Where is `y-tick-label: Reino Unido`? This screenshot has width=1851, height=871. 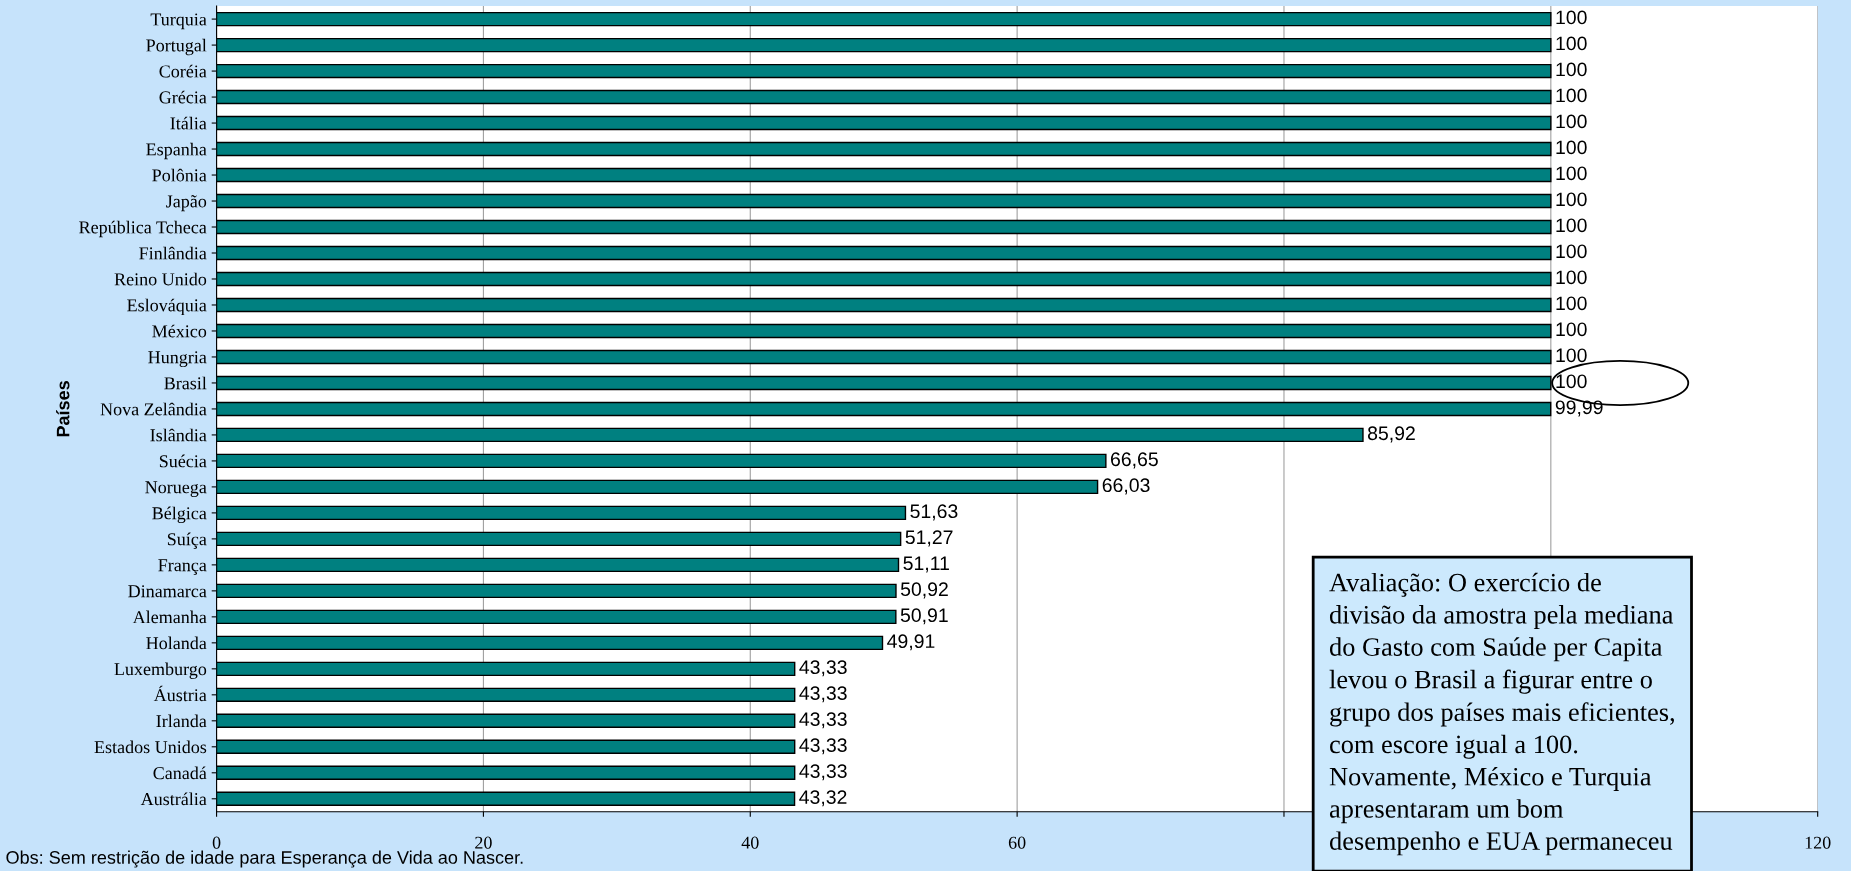 y-tick-label: Reino Unido is located at coordinates (160, 279).